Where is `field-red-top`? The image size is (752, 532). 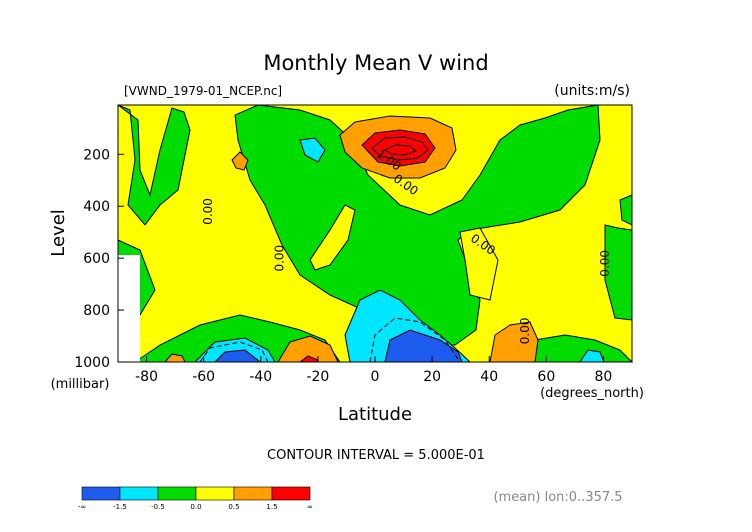
field-red-top is located at coordinates (398, 148).